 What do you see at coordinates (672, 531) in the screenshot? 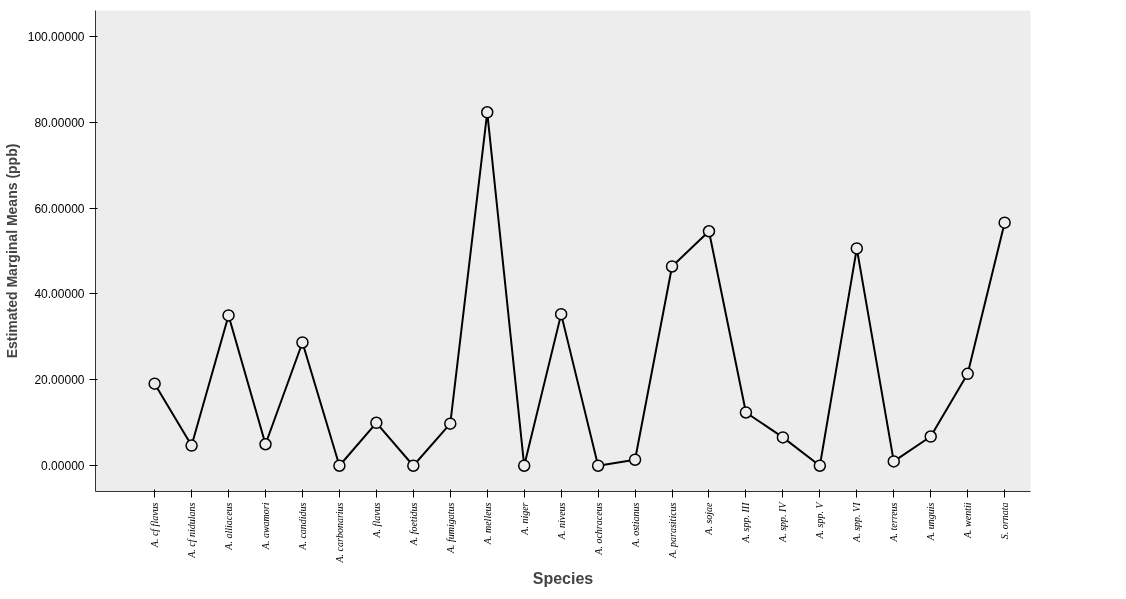
I see `x-tick-label: A. parasiticus` at bounding box center [672, 531].